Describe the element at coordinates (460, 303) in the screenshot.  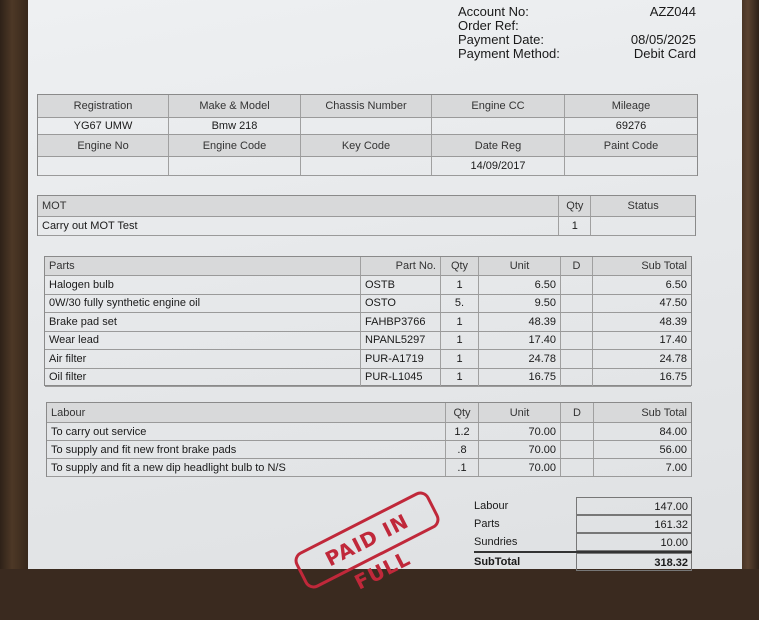
I see `table-cell: 5.` at that location.